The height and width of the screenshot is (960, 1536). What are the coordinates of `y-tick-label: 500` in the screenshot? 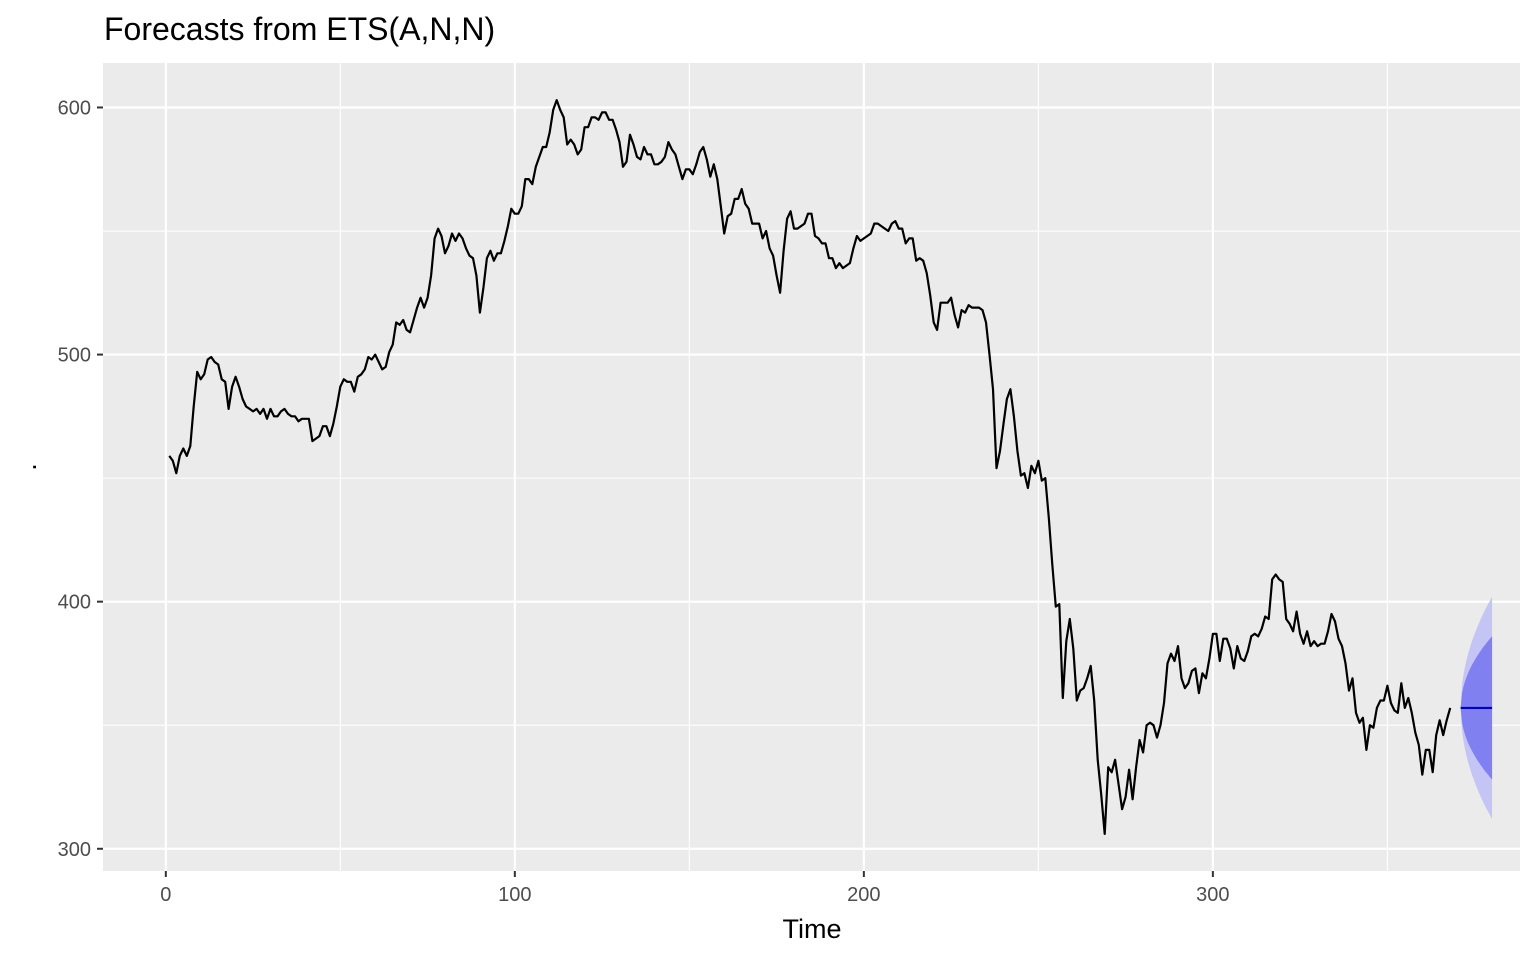 It's located at (74, 356).